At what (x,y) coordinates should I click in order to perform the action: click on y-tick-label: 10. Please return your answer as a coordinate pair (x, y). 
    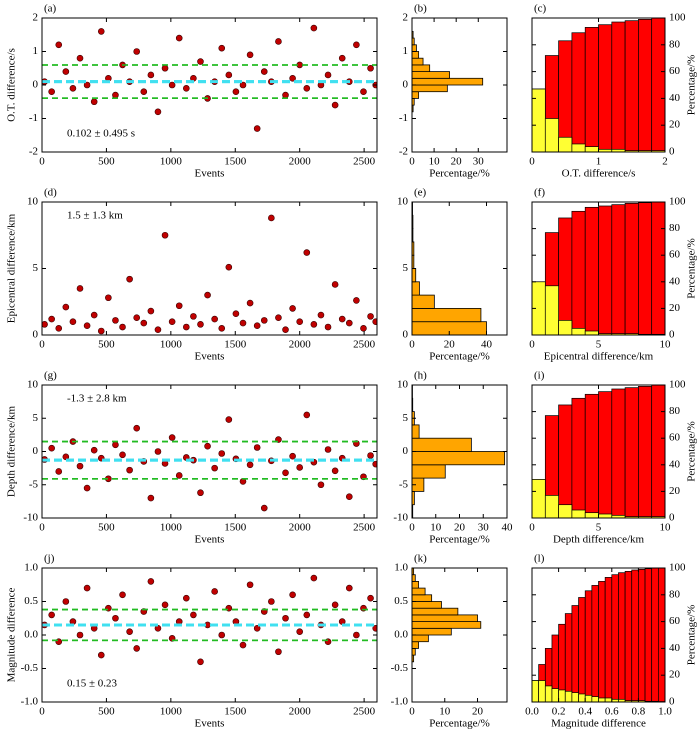
    Looking at the image, I should click on (33, 385).